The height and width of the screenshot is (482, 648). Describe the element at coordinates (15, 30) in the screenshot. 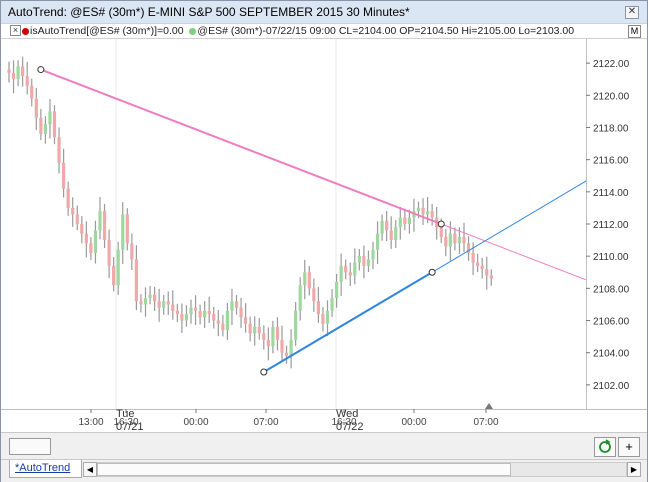

I see `remove-indicator-icon: ×` at that location.